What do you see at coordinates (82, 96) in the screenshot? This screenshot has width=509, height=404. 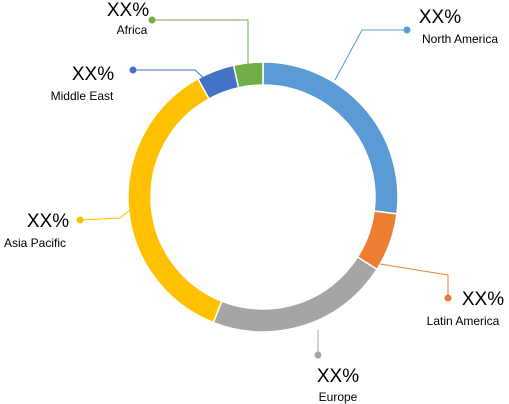 I see `category-label: Middle East` at bounding box center [82, 96].